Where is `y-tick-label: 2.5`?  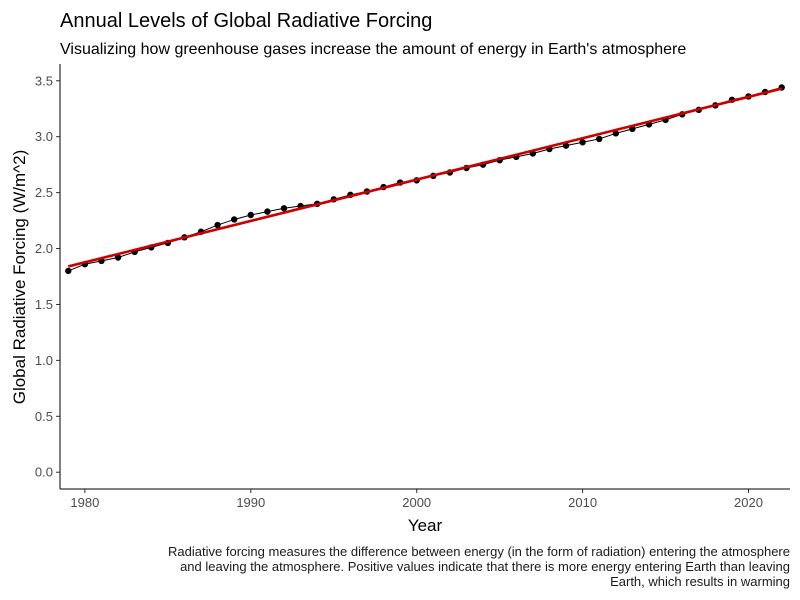 y-tick-label: 2.5 is located at coordinates (44, 192).